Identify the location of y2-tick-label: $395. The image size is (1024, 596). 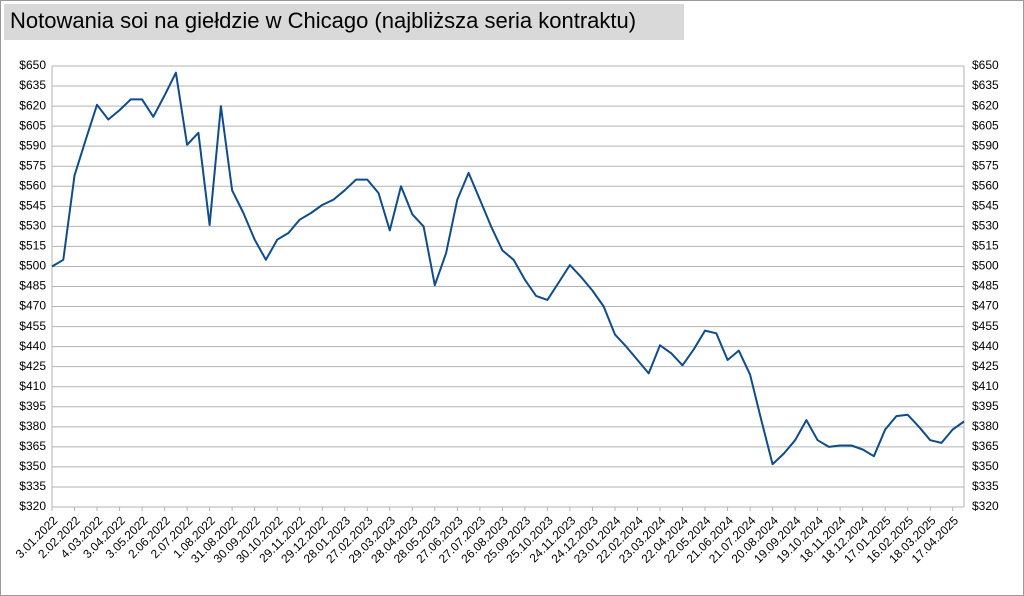
(985, 406).